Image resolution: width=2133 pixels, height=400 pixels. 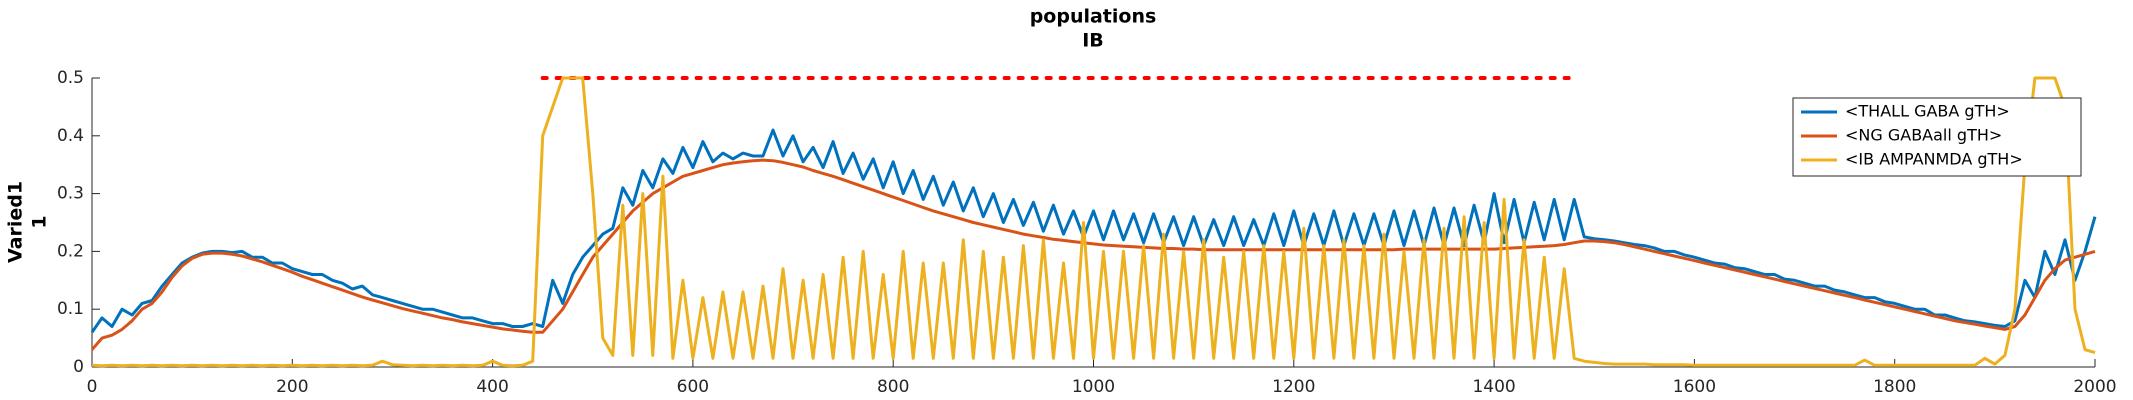 I want to click on x-tick-label: 1200, so click(x=1293, y=387).